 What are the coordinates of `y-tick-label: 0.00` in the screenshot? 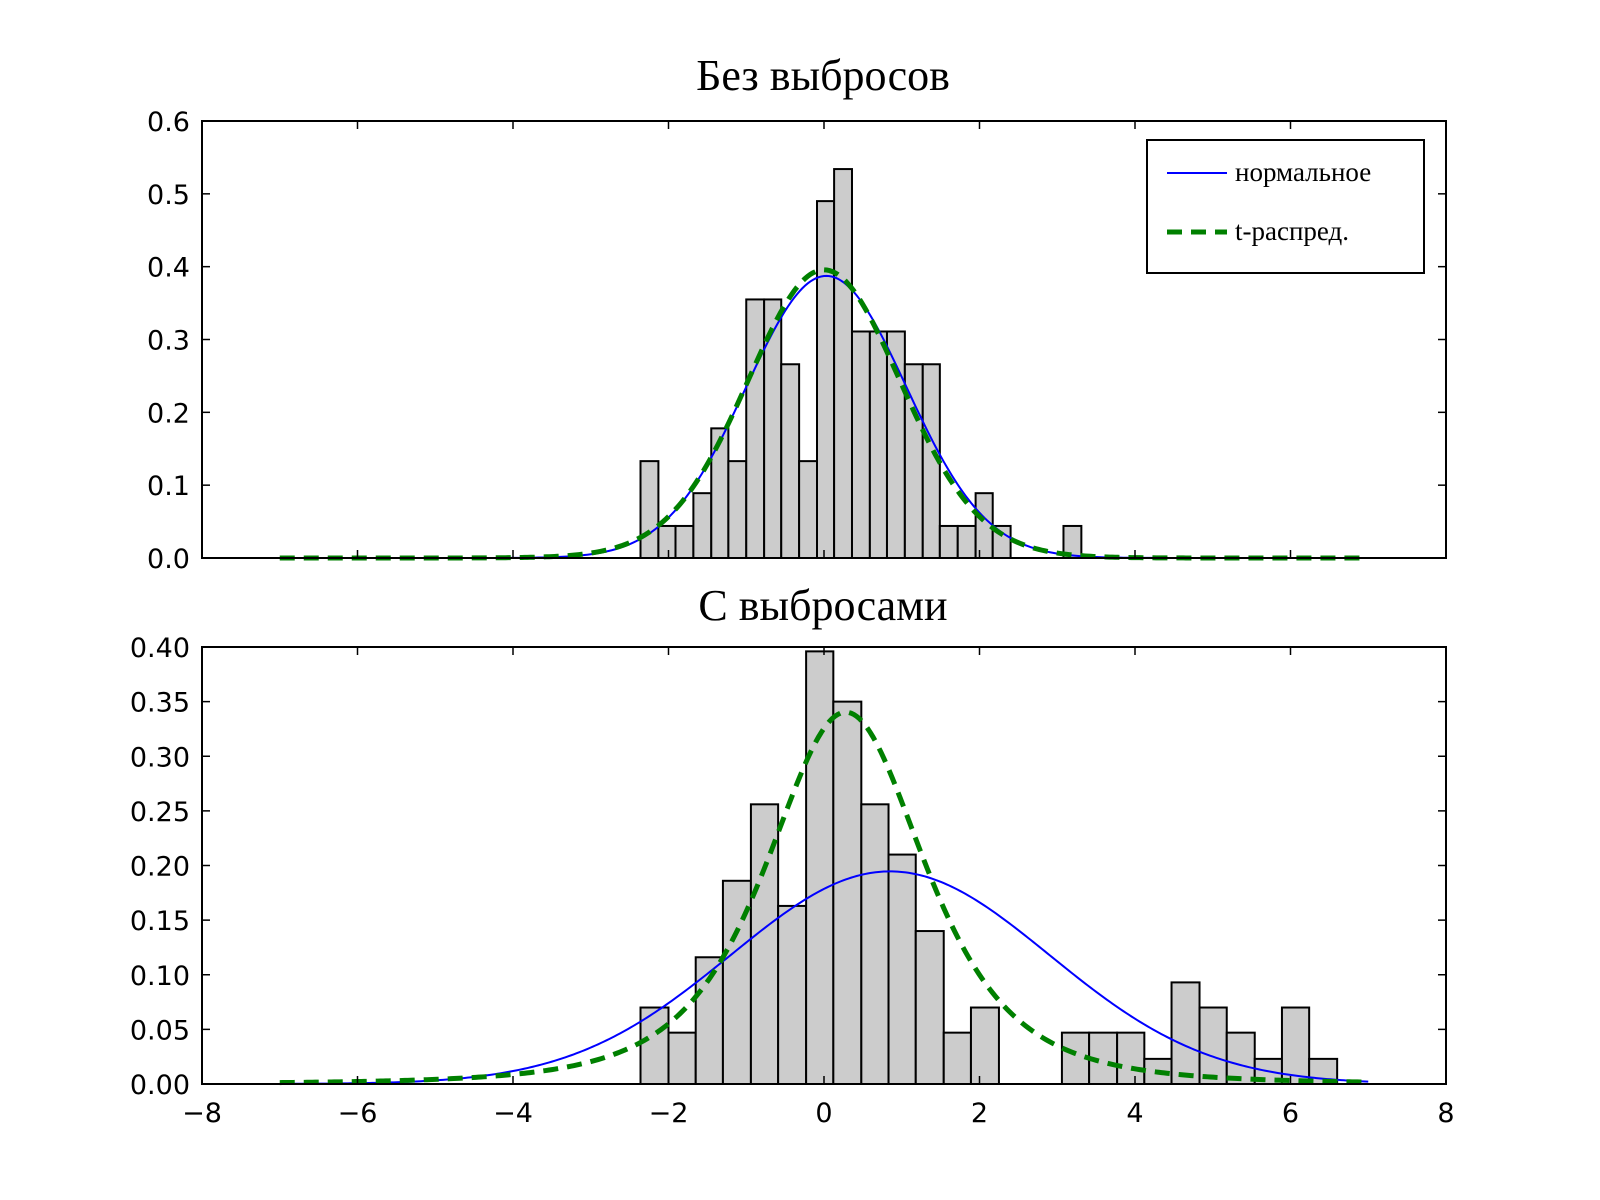 It's located at (160, 1085).